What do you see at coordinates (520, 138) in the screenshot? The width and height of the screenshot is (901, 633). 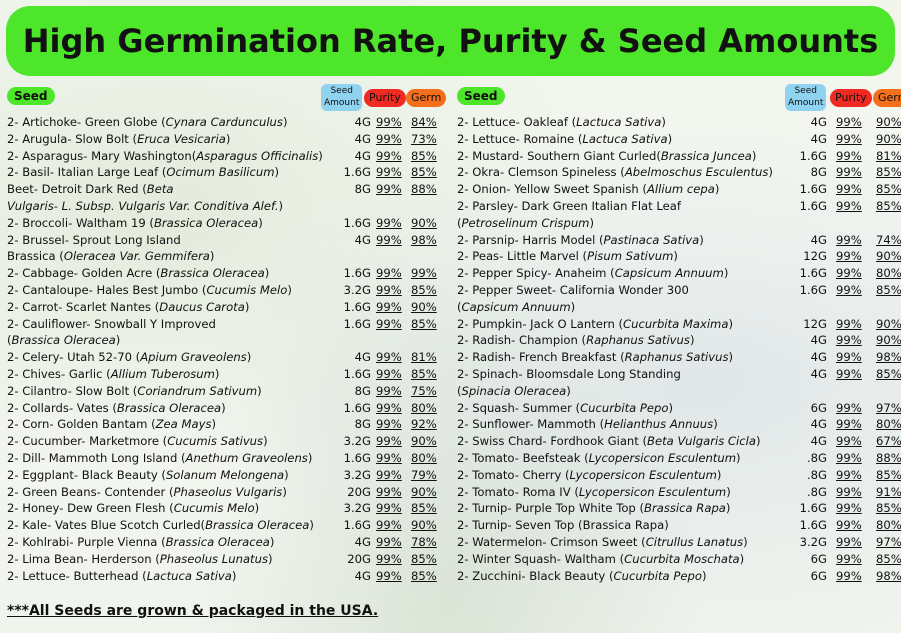 I see `seed-name-text: 2- Lettuce- Romaine (` at bounding box center [520, 138].